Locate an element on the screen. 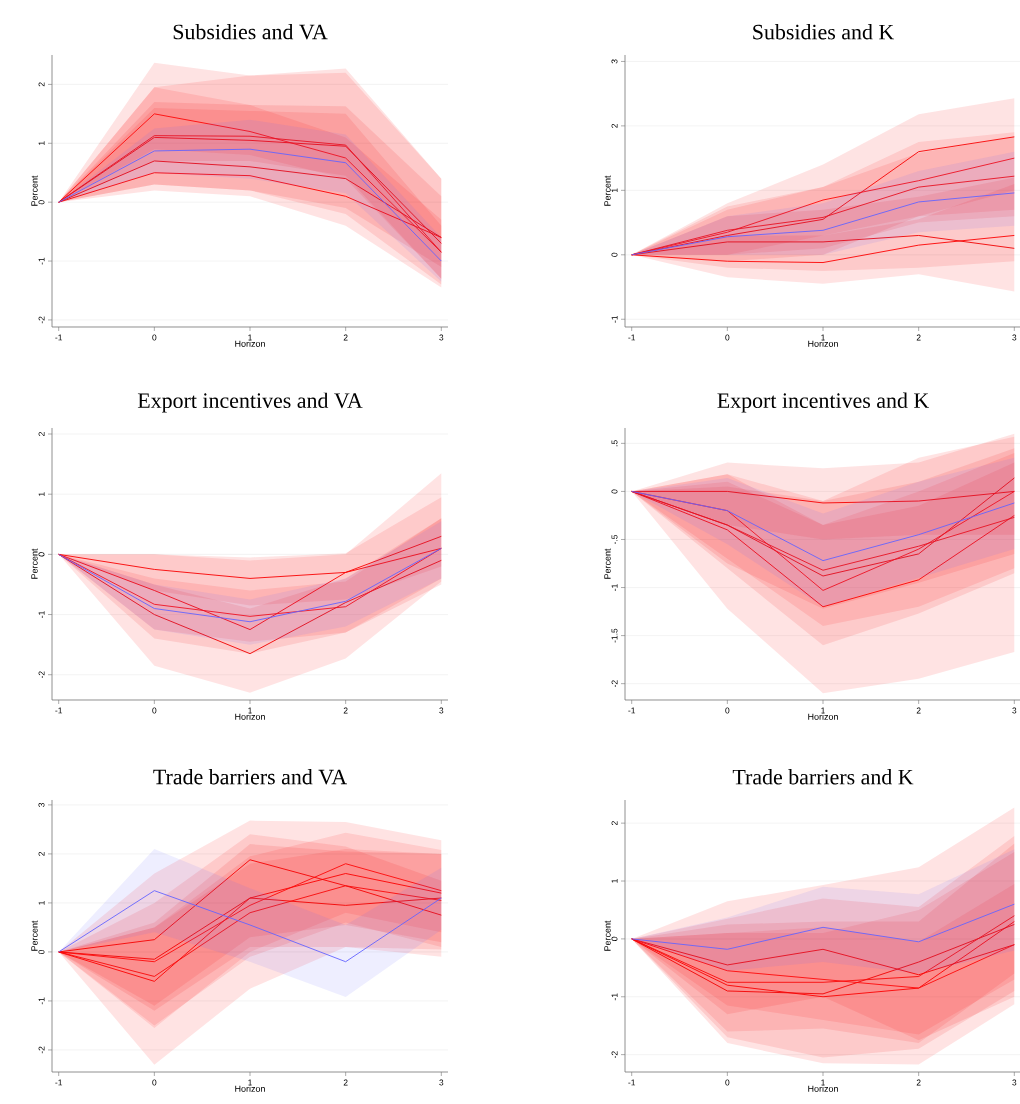  chart-title: Subsidies and K is located at coordinates (824, 32).